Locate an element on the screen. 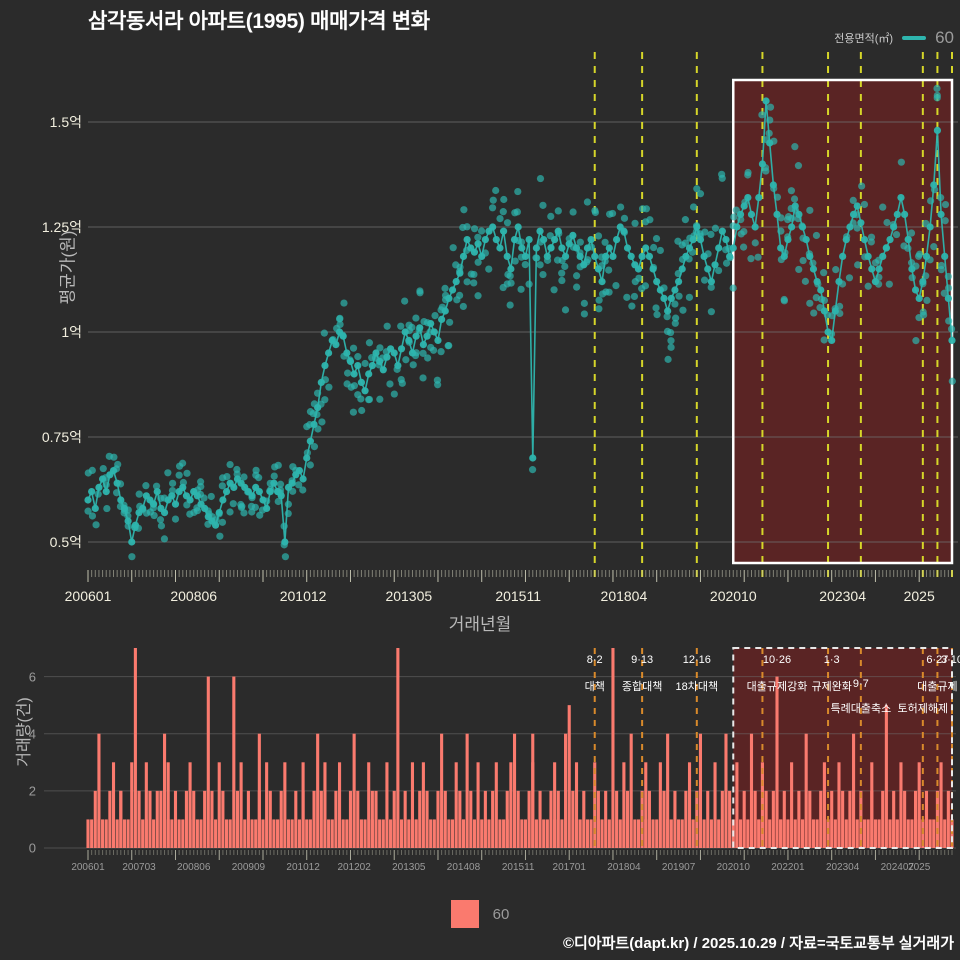 Image resolution: width=960 pixels, height=960 pixels. upper-x-tick-label: 200601 is located at coordinates (88, 596).